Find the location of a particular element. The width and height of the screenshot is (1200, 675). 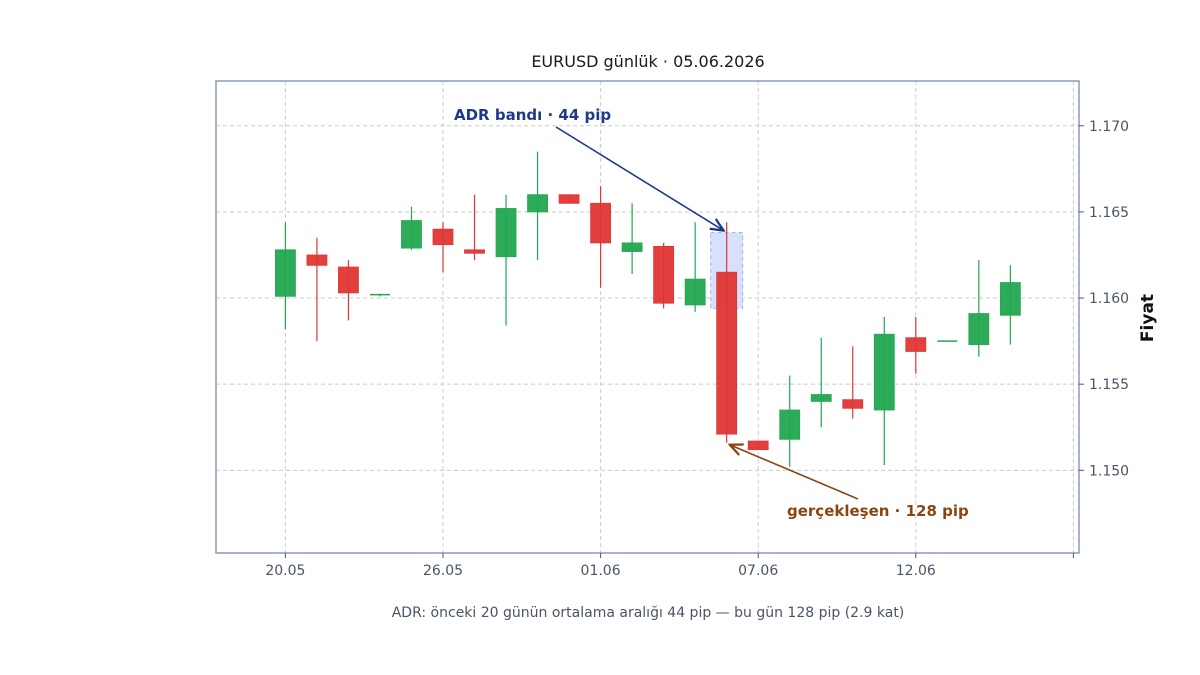

y-tick-label: 1.150 is located at coordinates (1109, 471).